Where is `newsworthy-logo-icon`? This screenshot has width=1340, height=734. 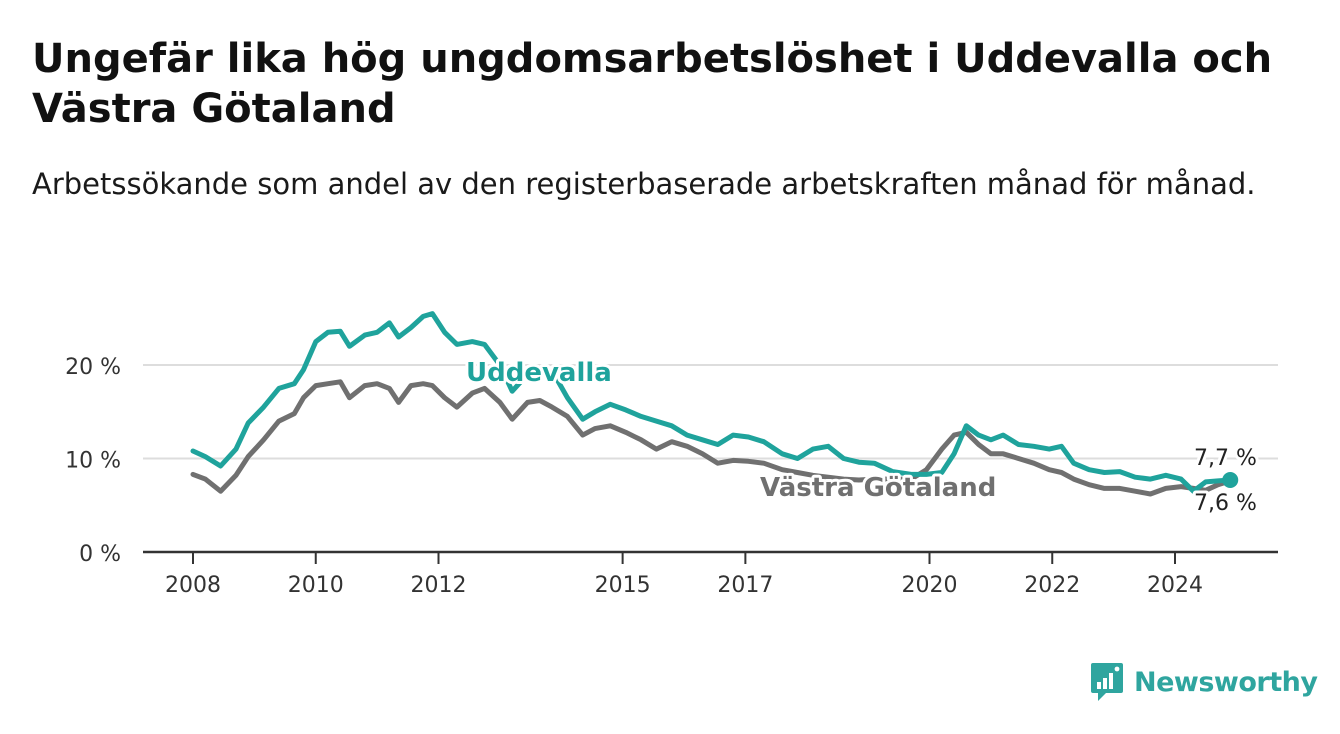
newsworthy-logo-icon is located at coordinates (1107, 682).